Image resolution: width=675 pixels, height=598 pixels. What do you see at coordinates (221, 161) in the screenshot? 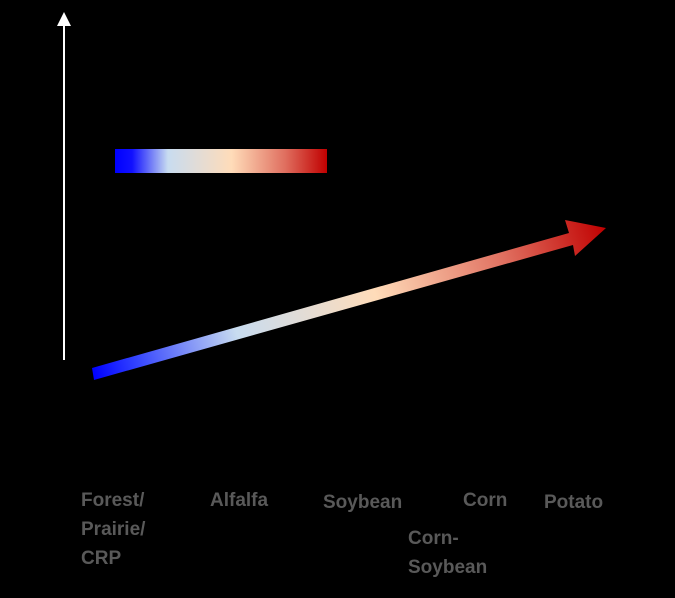
I see `color-scale-bar` at bounding box center [221, 161].